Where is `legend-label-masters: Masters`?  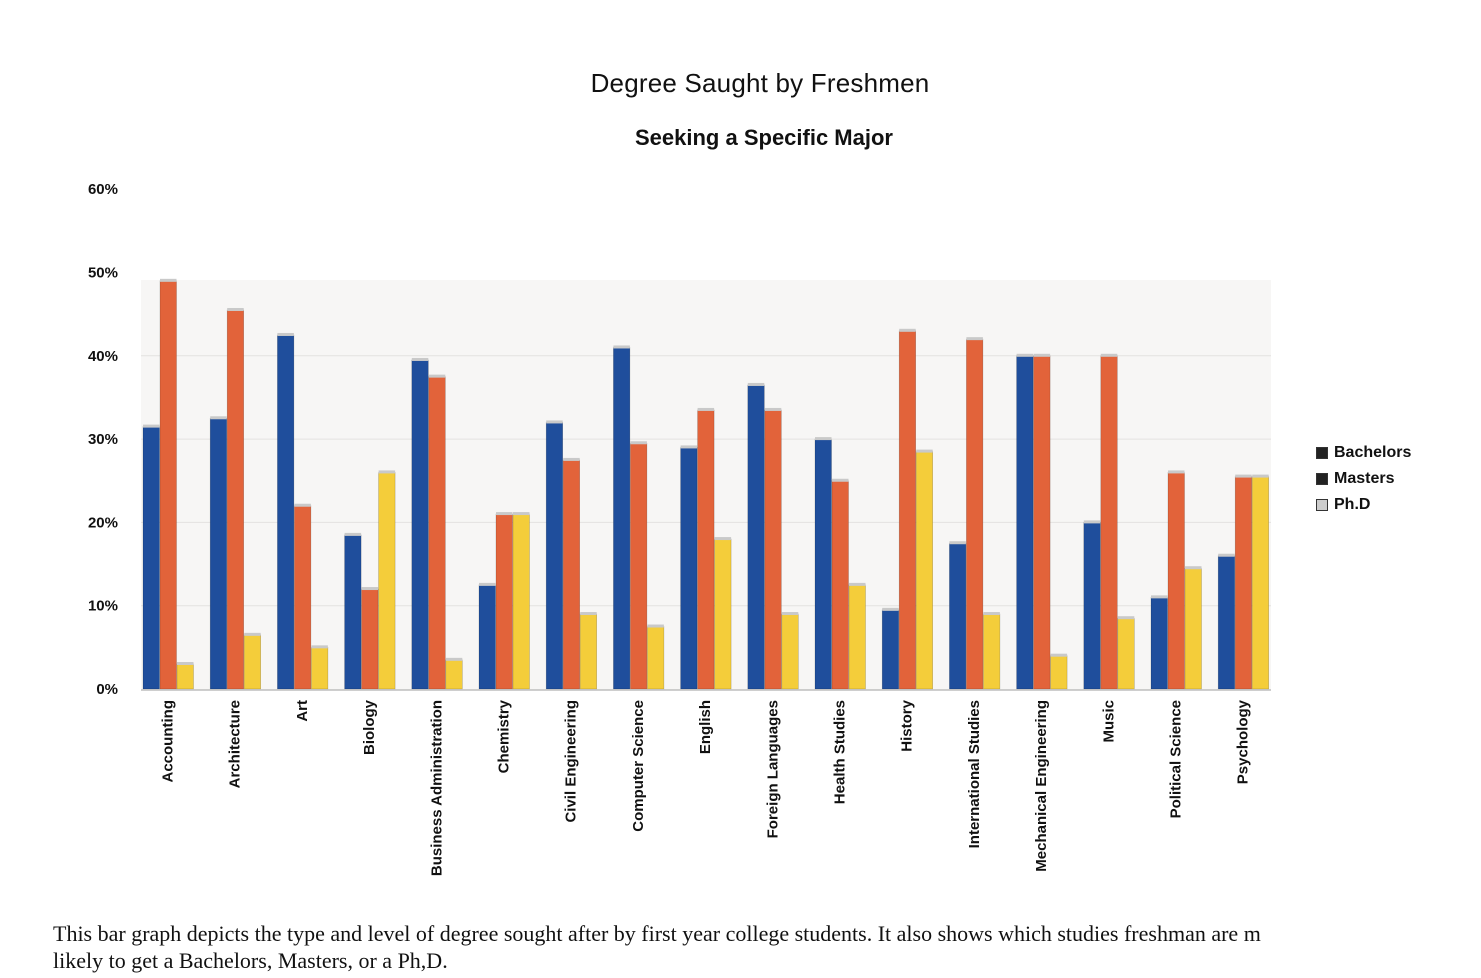 legend-label-masters: Masters is located at coordinates (1364, 478).